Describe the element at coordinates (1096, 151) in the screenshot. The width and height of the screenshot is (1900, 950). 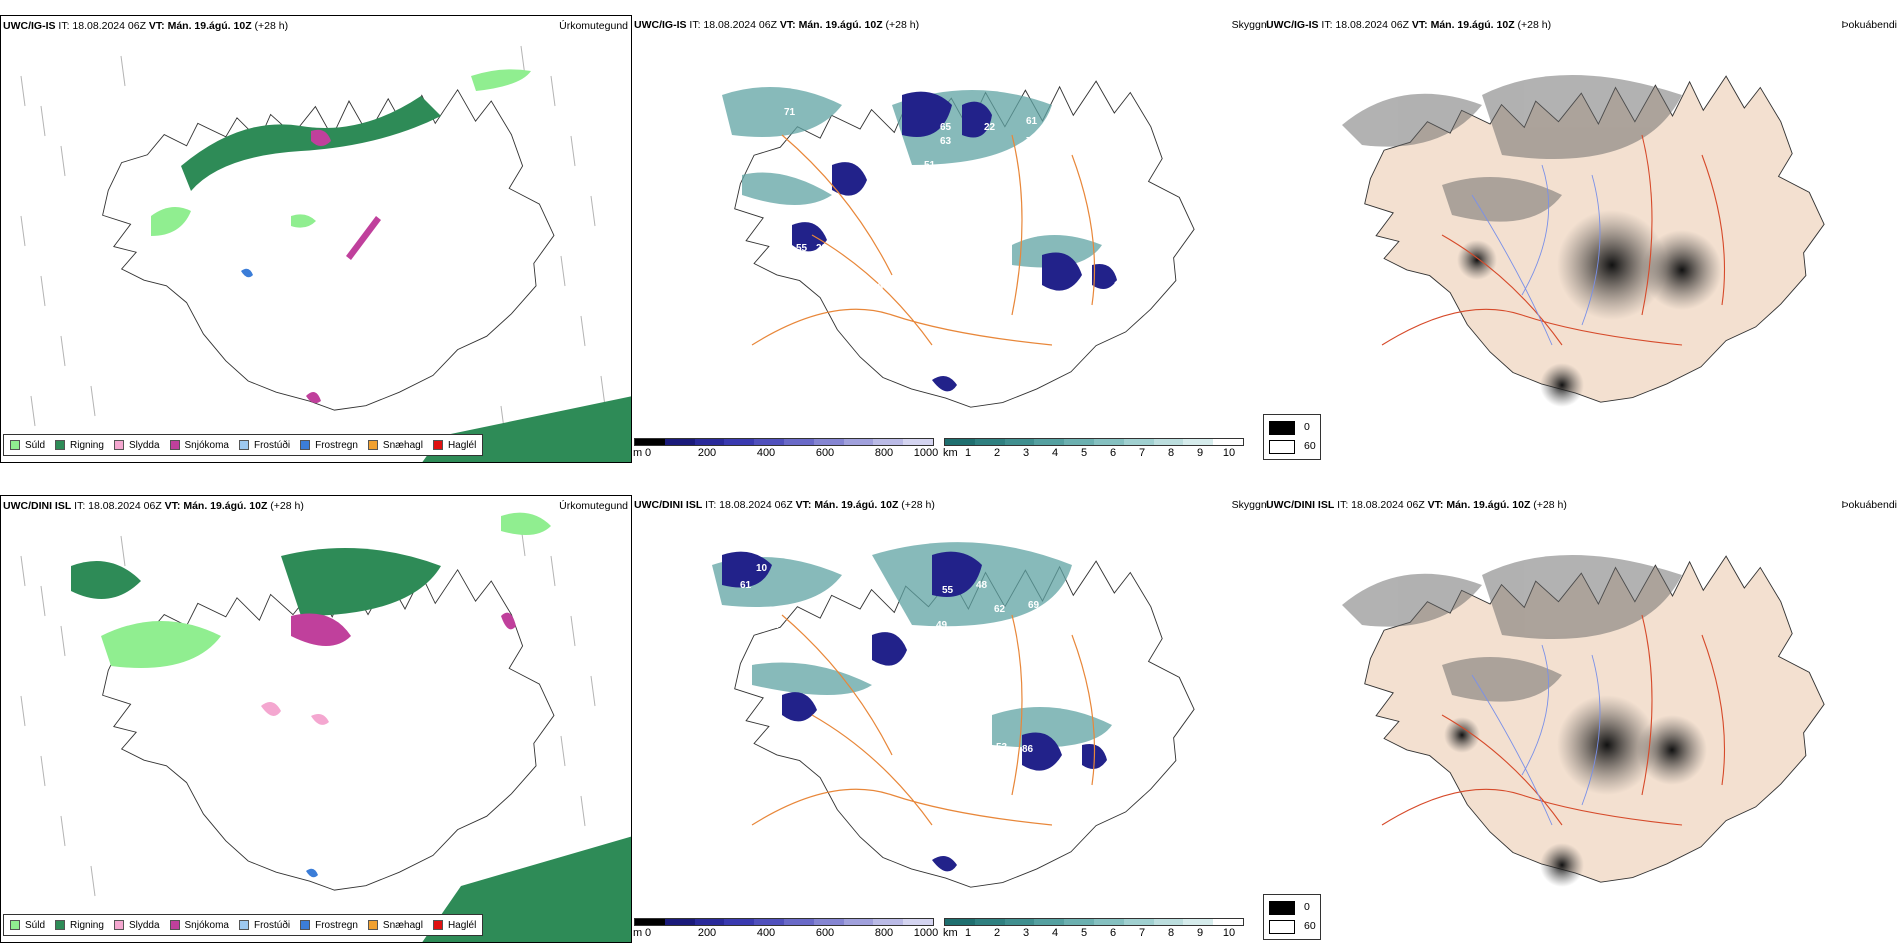
I see `ceiling-value: 96` at that location.